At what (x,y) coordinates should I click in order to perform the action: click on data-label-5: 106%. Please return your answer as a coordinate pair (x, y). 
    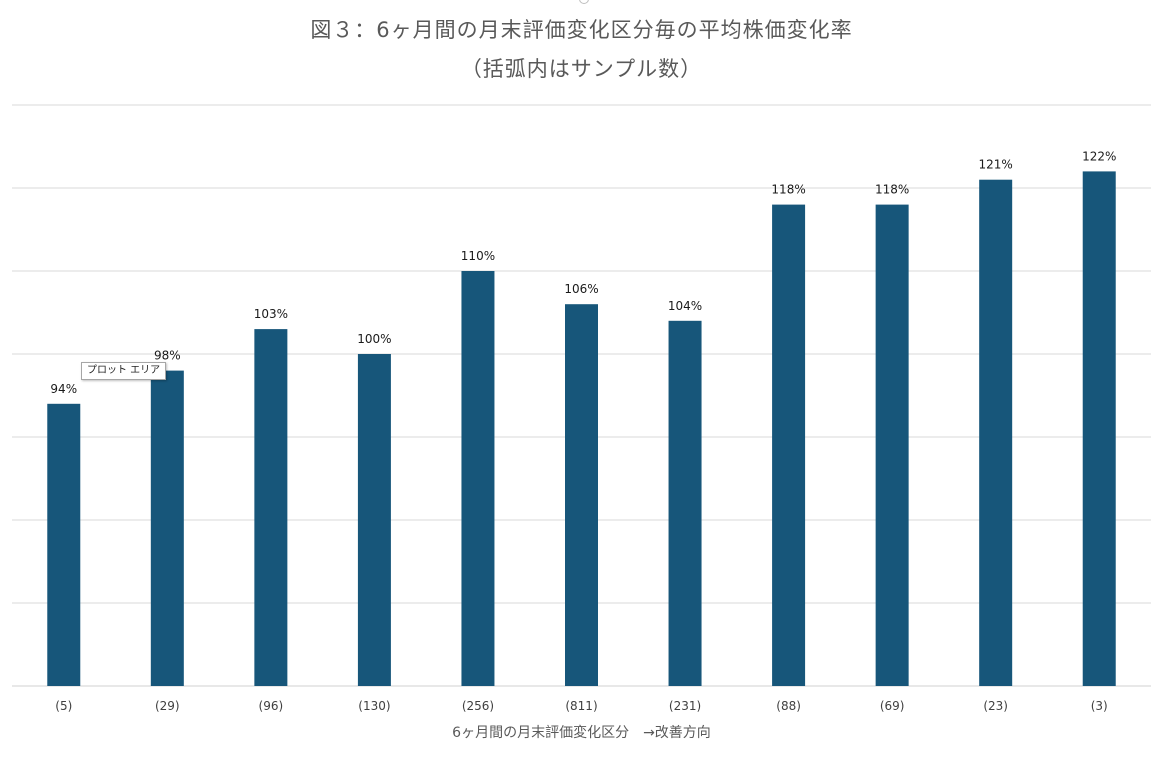
    Looking at the image, I should click on (581, 289).